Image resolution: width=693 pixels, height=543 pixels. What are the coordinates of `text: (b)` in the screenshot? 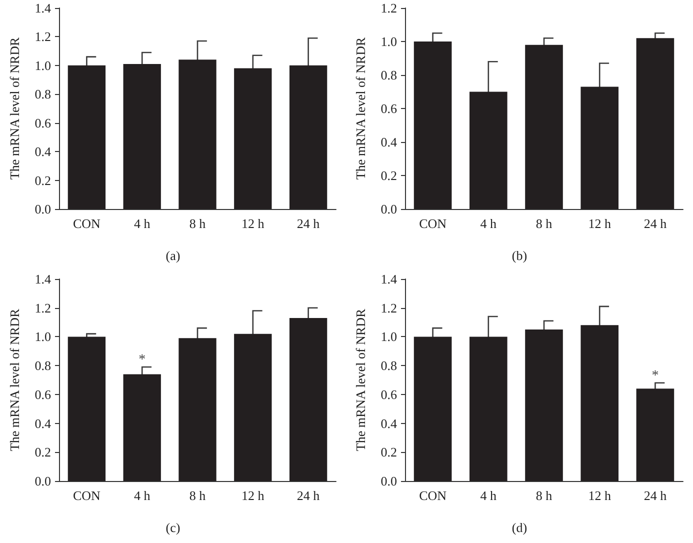 It's located at (520, 255).